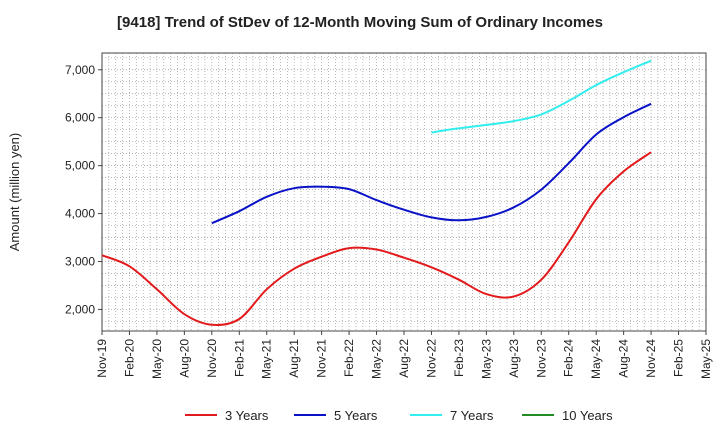  Describe the element at coordinates (322, 358) in the screenshot. I see `x-tick-label: Nov-21` at that location.